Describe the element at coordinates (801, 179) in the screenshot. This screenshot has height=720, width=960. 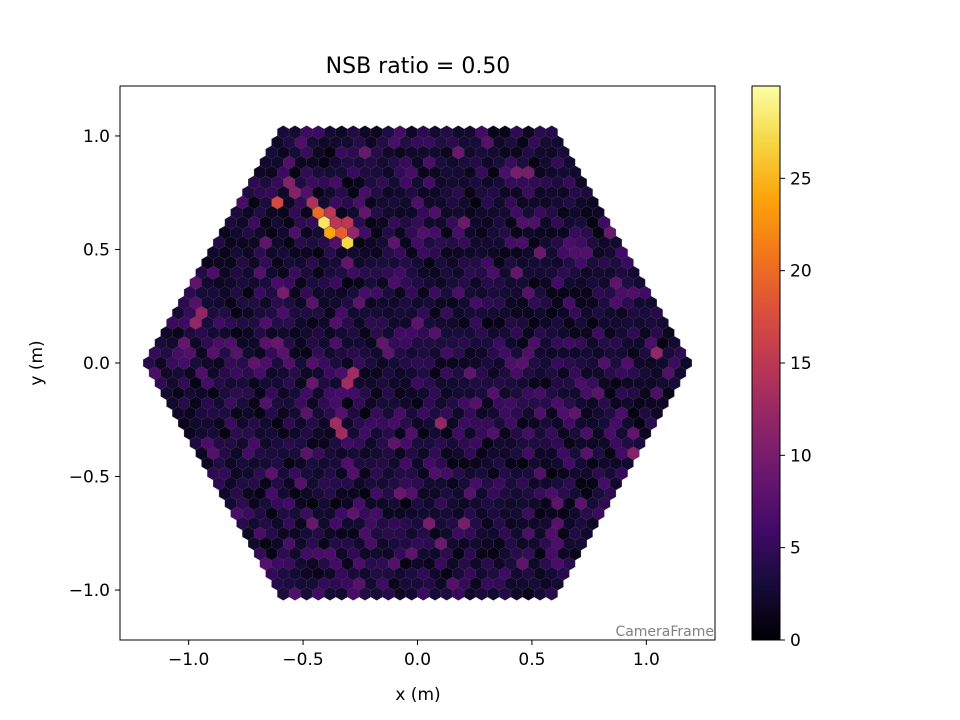
I see `colorbar-tick-label: 25` at that location.